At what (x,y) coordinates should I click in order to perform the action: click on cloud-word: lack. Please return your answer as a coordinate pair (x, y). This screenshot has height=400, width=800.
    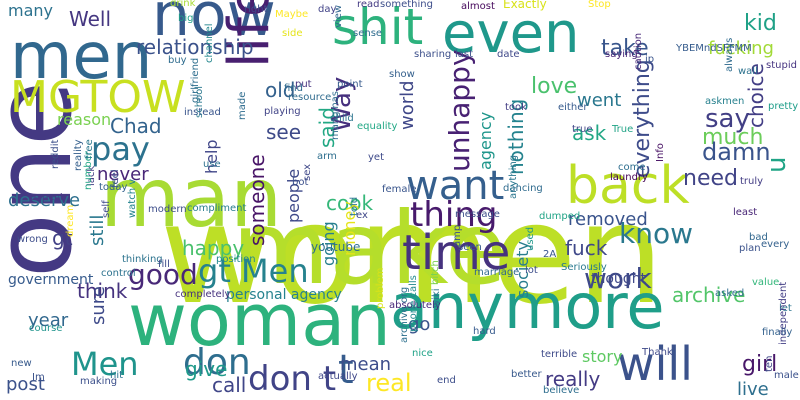
    Looking at the image, I should click on (91, 176).